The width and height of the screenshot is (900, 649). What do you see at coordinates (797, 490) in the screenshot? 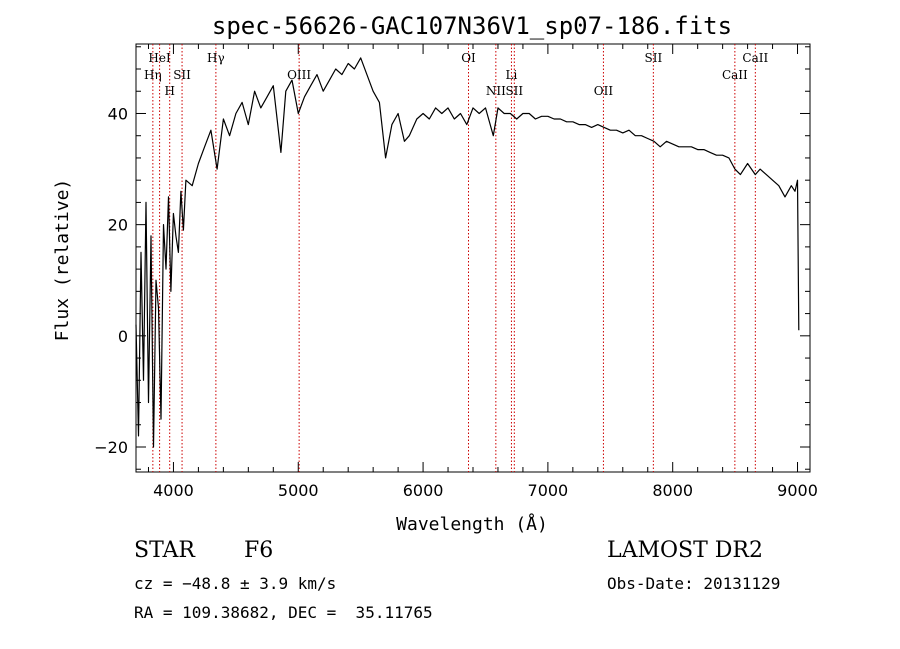
I see `x-tick-label: 9000` at bounding box center [797, 490].